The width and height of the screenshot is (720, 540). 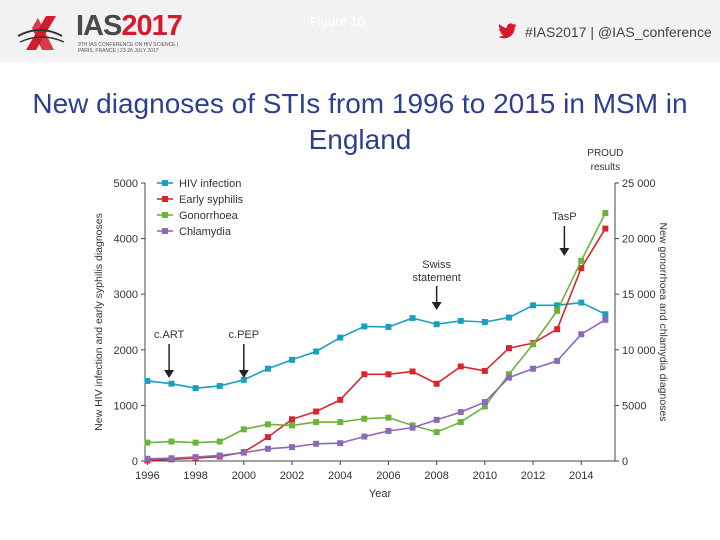 I want to click on right-tick-label: 10 000, so click(x=639, y=351).